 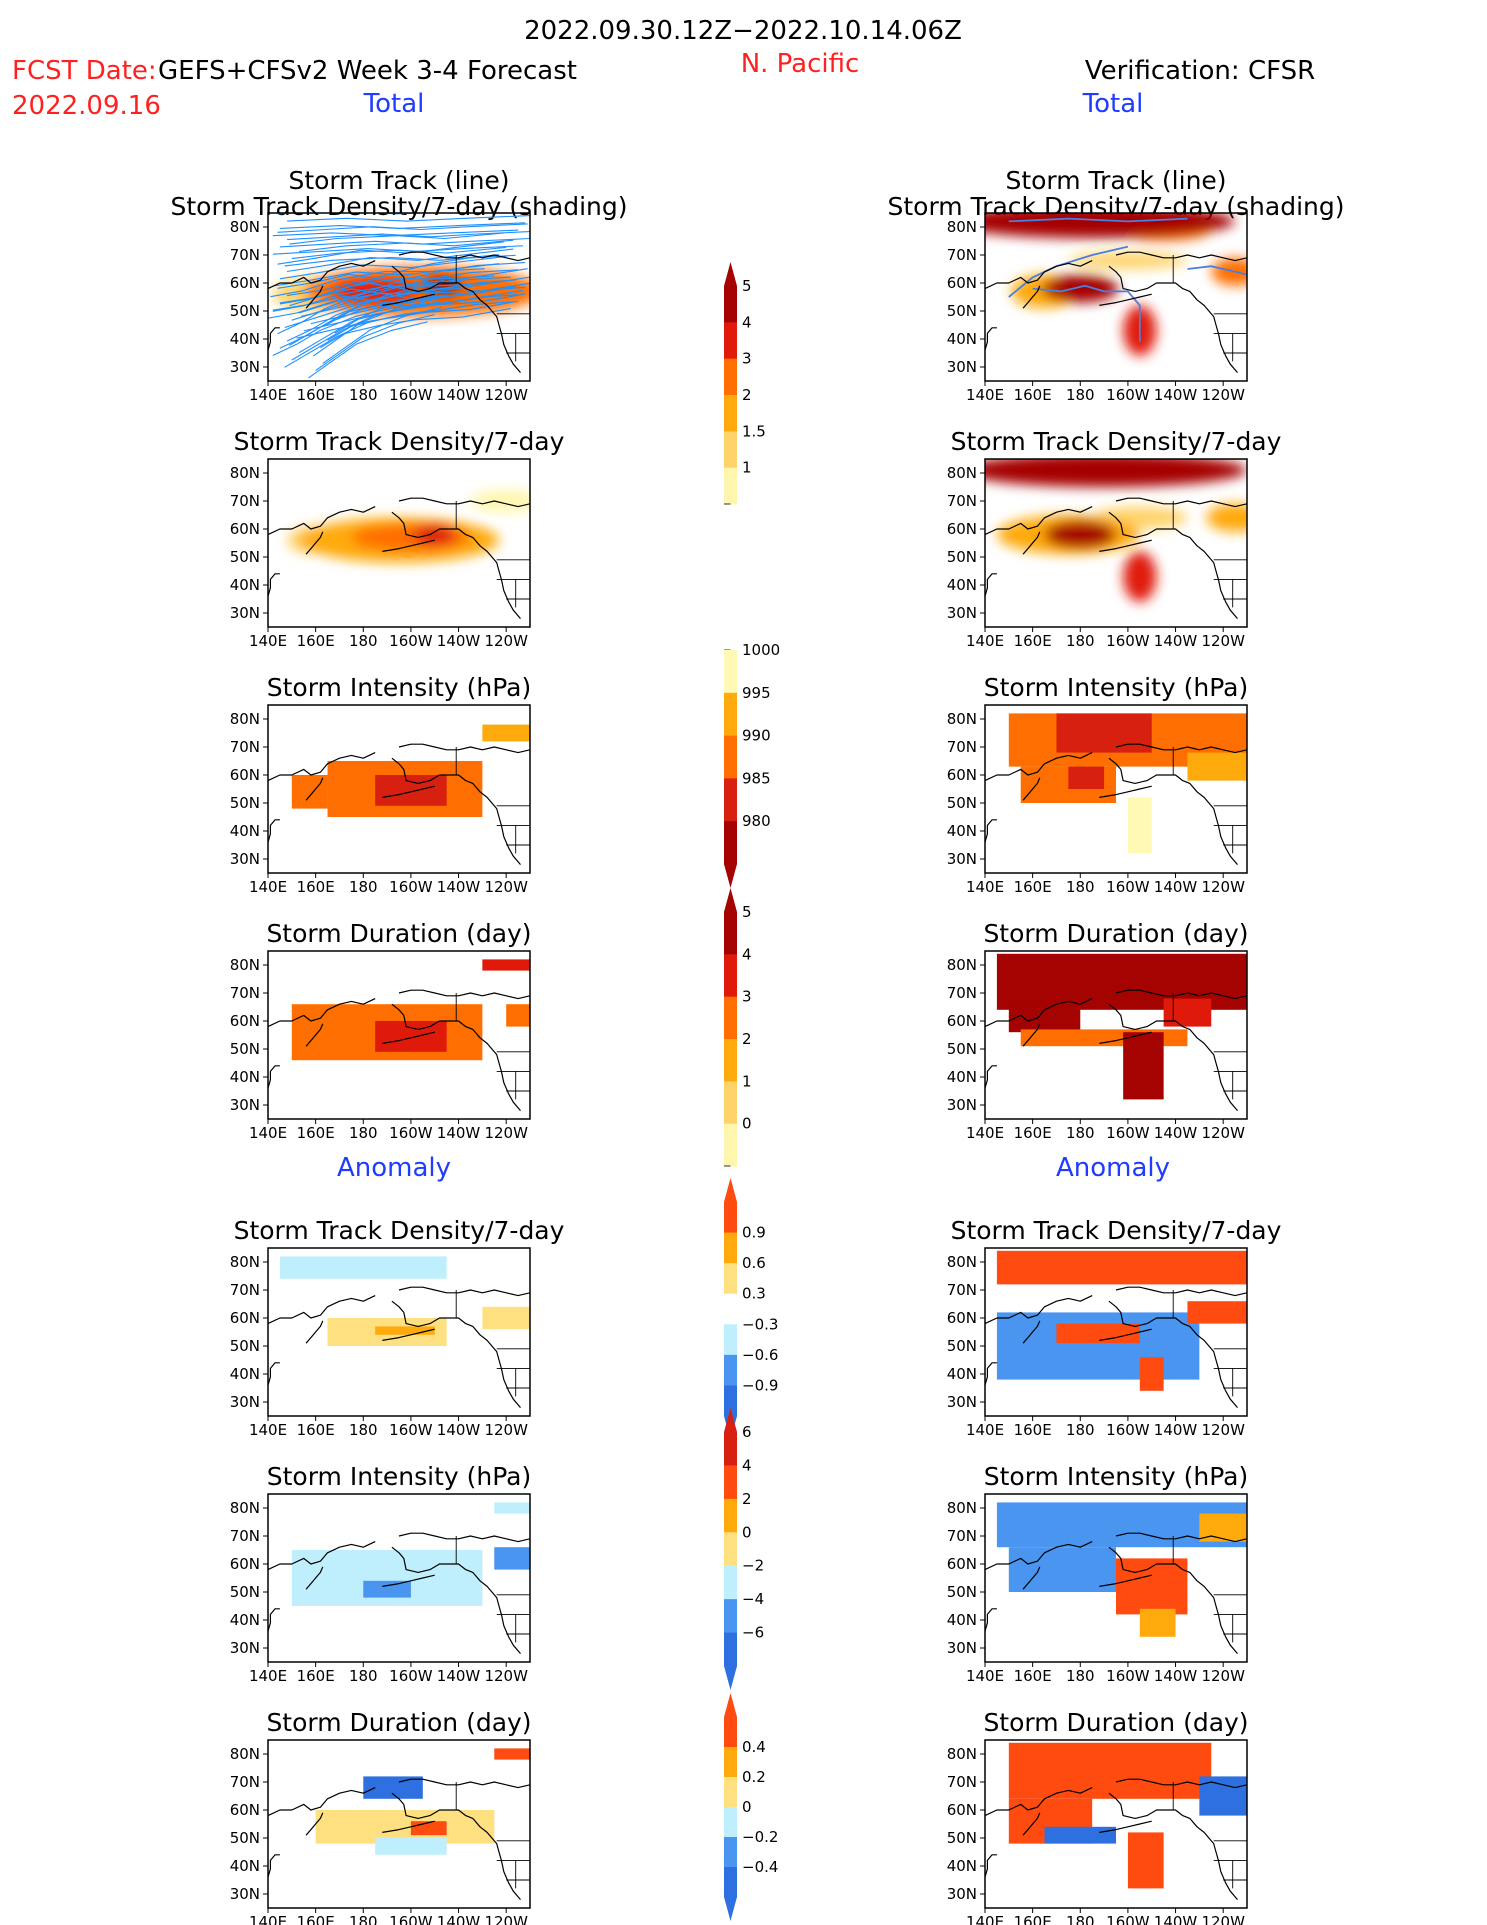 What do you see at coordinates (747, 1432) in the screenshot?
I see `colorbar-label: 6` at bounding box center [747, 1432].